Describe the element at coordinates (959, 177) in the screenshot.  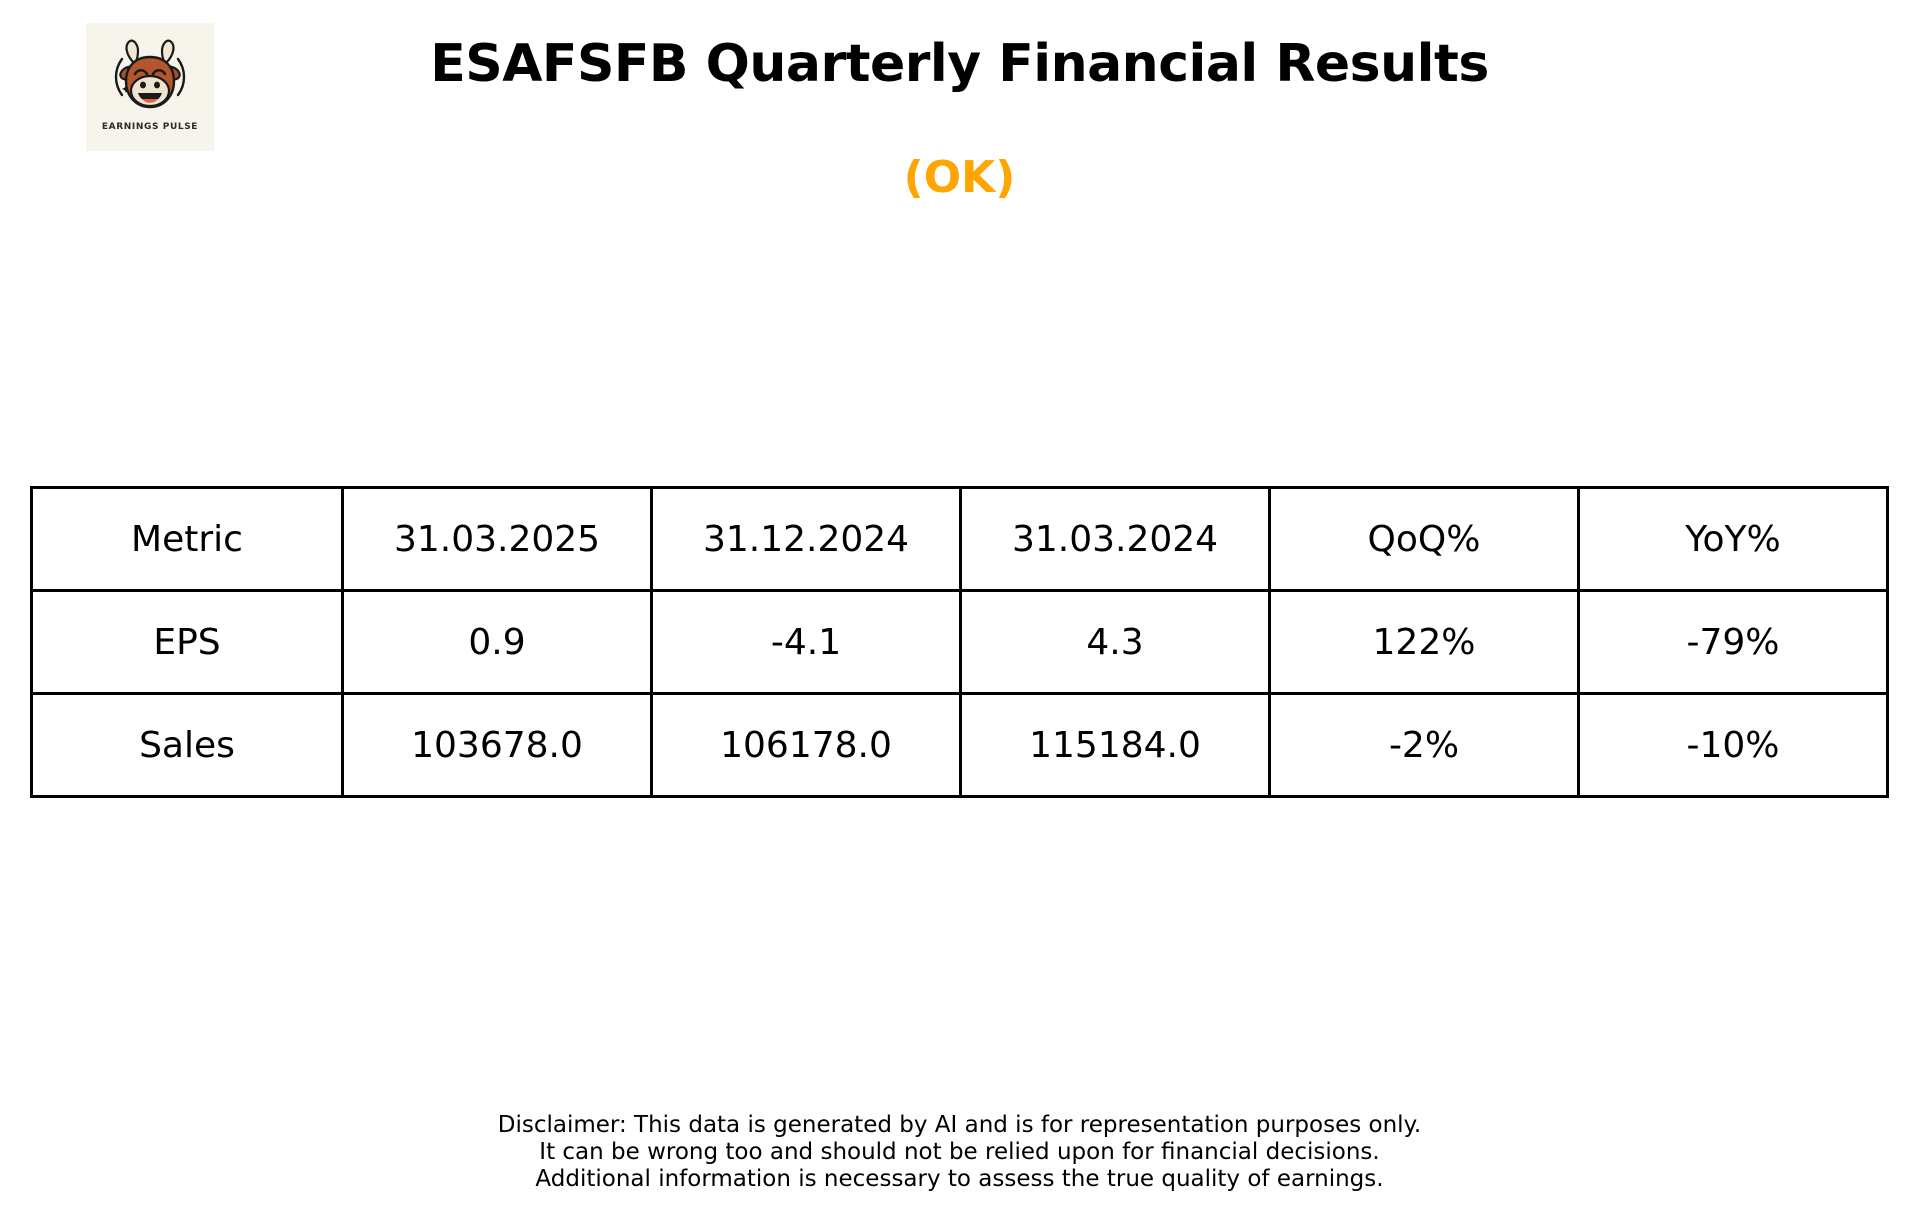
I see `status-badge: (OK)` at that location.